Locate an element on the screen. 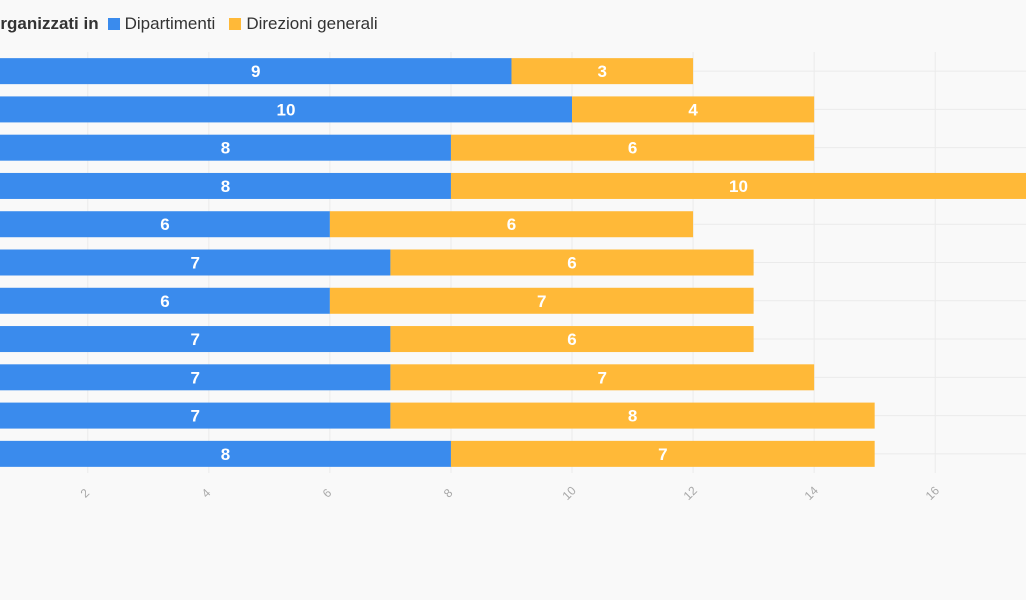  data-label-direzioni-generali-row-8: 7 is located at coordinates (602, 377).